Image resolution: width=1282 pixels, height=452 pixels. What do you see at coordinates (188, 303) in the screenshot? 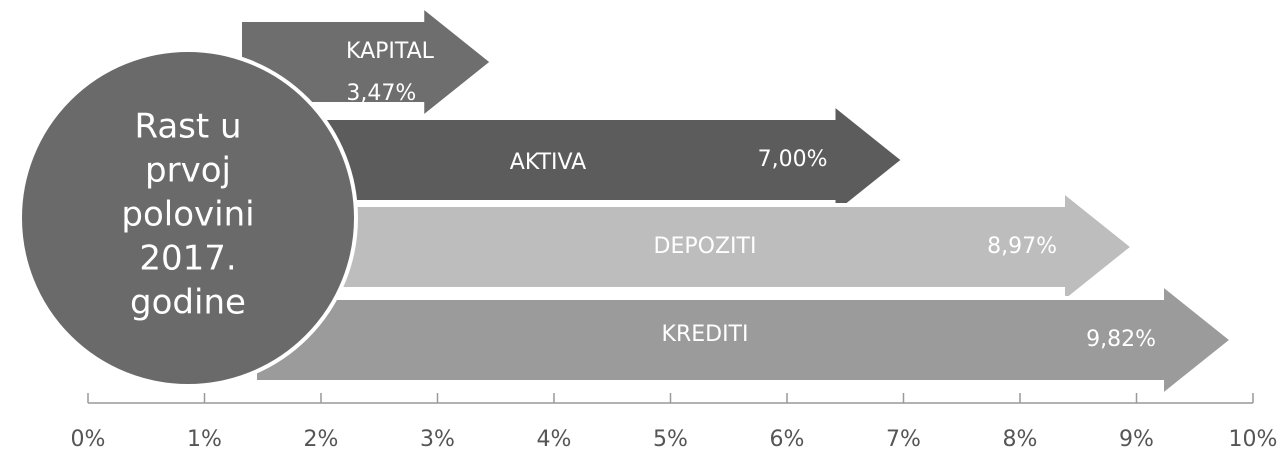
I see `circle-text: godine` at bounding box center [188, 303].